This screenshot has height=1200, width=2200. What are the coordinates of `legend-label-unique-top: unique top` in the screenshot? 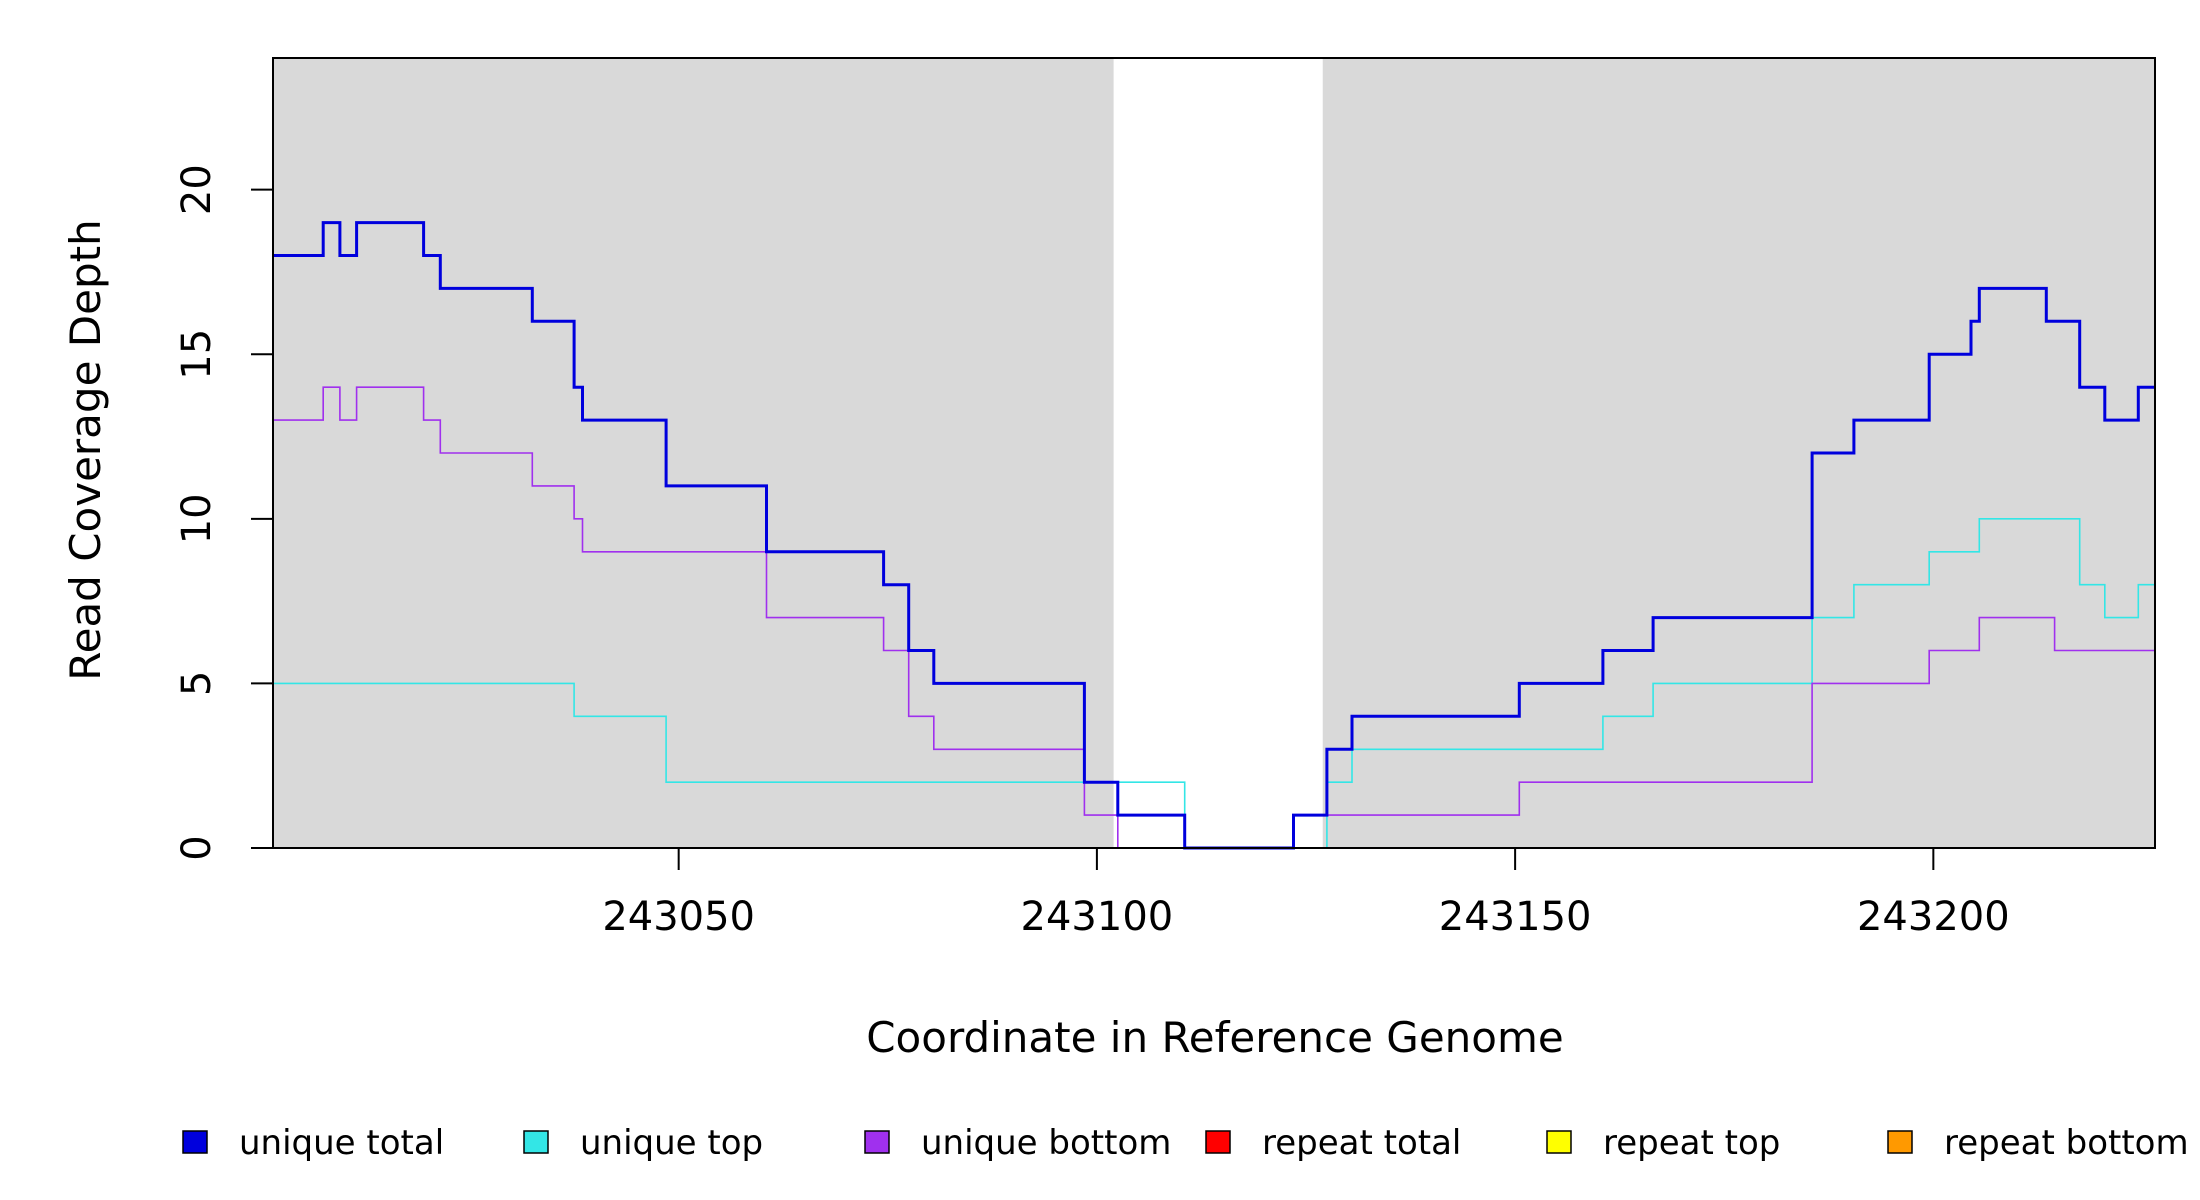 It's located at (671, 1143).